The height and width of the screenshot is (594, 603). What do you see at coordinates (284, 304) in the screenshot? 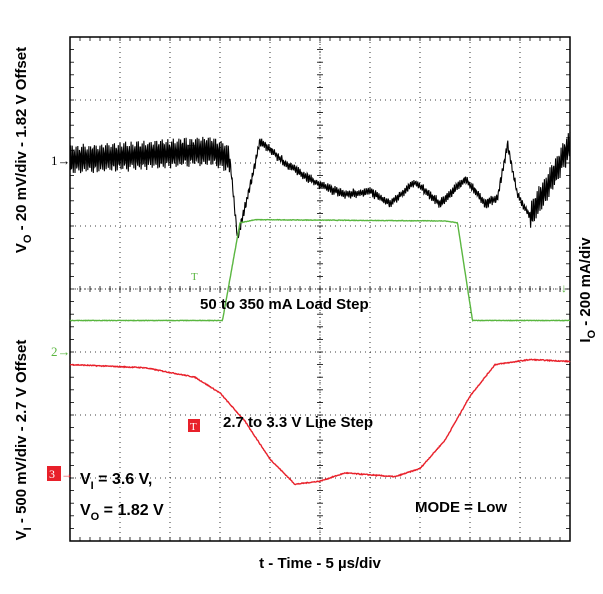
I see `load-step-label: 50 to 350 mA Load Step` at bounding box center [284, 304].